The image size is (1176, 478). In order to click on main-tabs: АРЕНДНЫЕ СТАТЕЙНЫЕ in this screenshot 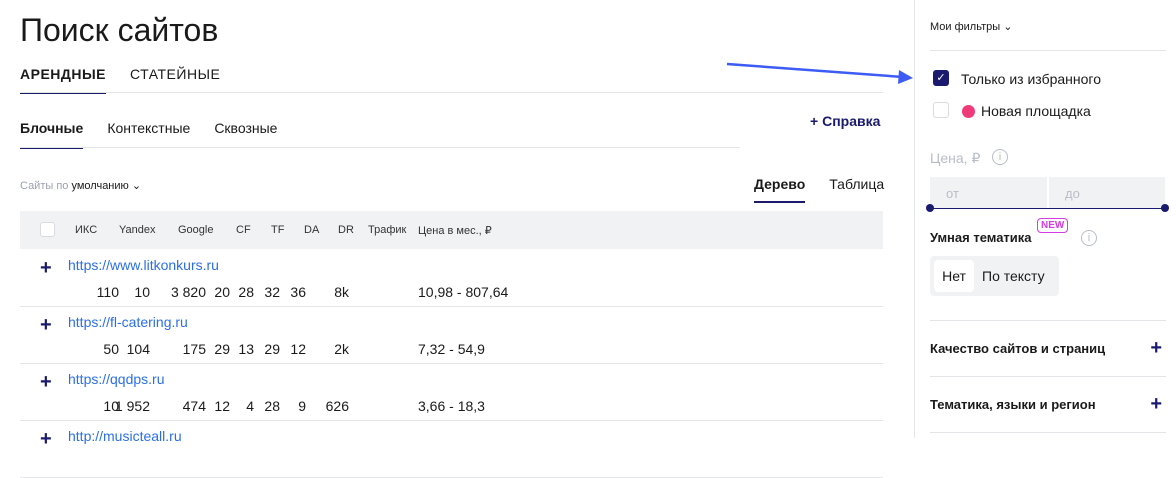, I will do `click(120, 80)`.